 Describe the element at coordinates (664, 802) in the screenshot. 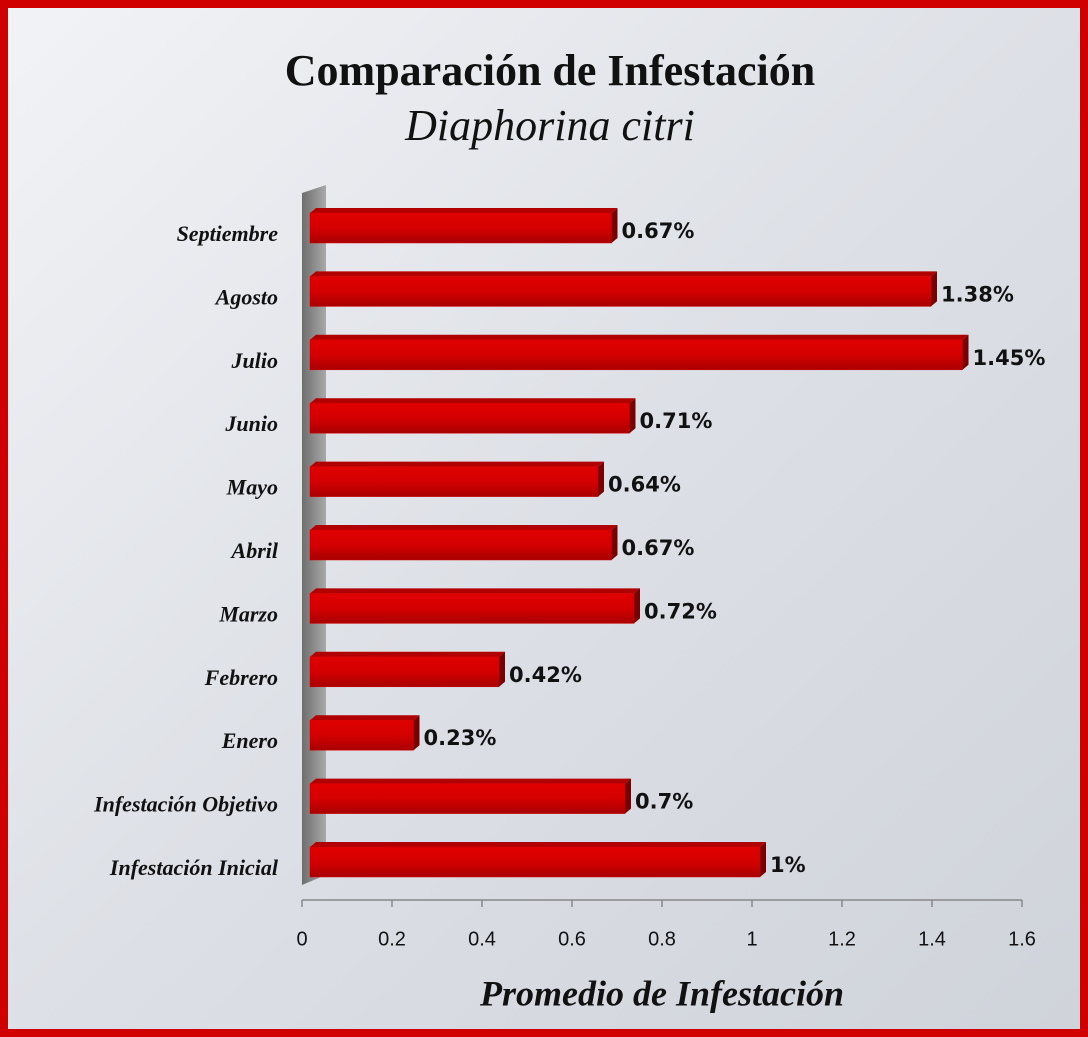

I see `data-label: 0.7%` at that location.